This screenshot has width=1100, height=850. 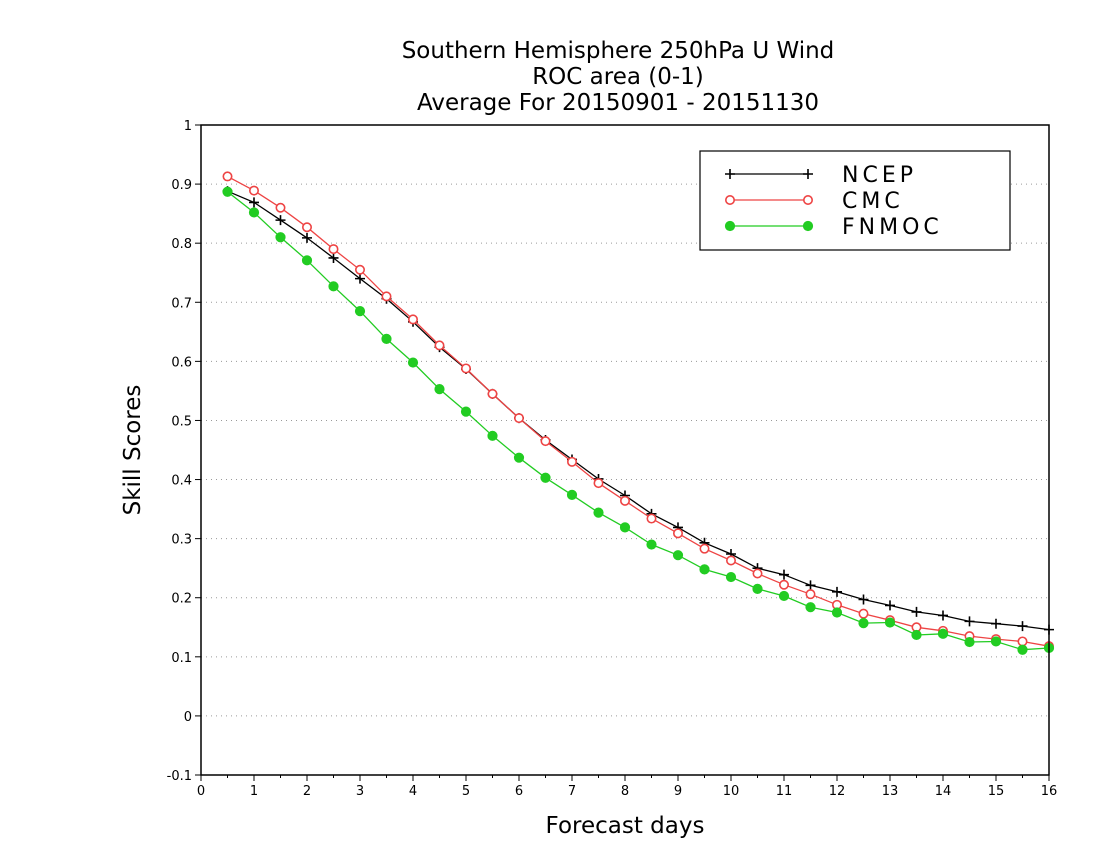 I want to click on chart-title: Southern Hemisphere 250hPa U Wind, so click(x=618, y=51).